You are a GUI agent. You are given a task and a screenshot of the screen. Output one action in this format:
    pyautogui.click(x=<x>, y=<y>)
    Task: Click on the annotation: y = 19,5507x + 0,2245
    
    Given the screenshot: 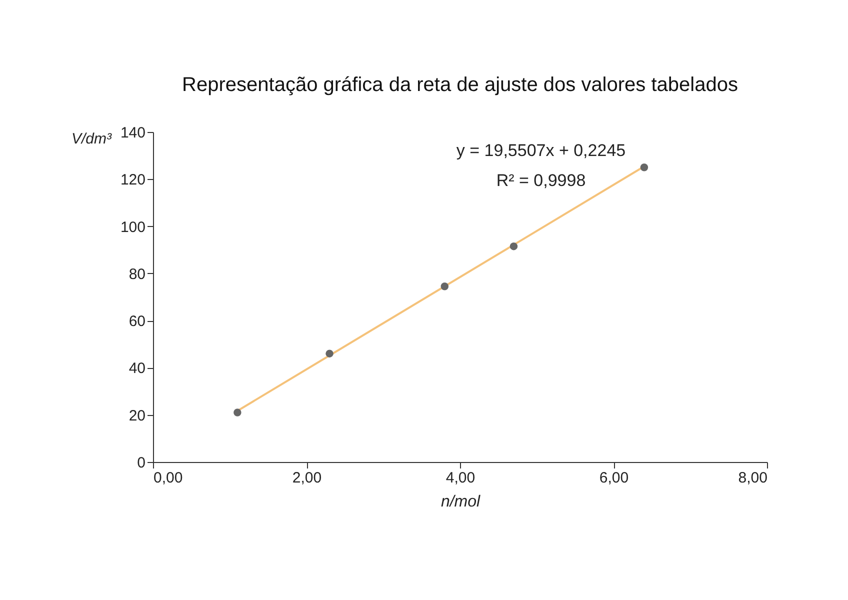 What is the action you would take?
    pyautogui.click(x=541, y=150)
    